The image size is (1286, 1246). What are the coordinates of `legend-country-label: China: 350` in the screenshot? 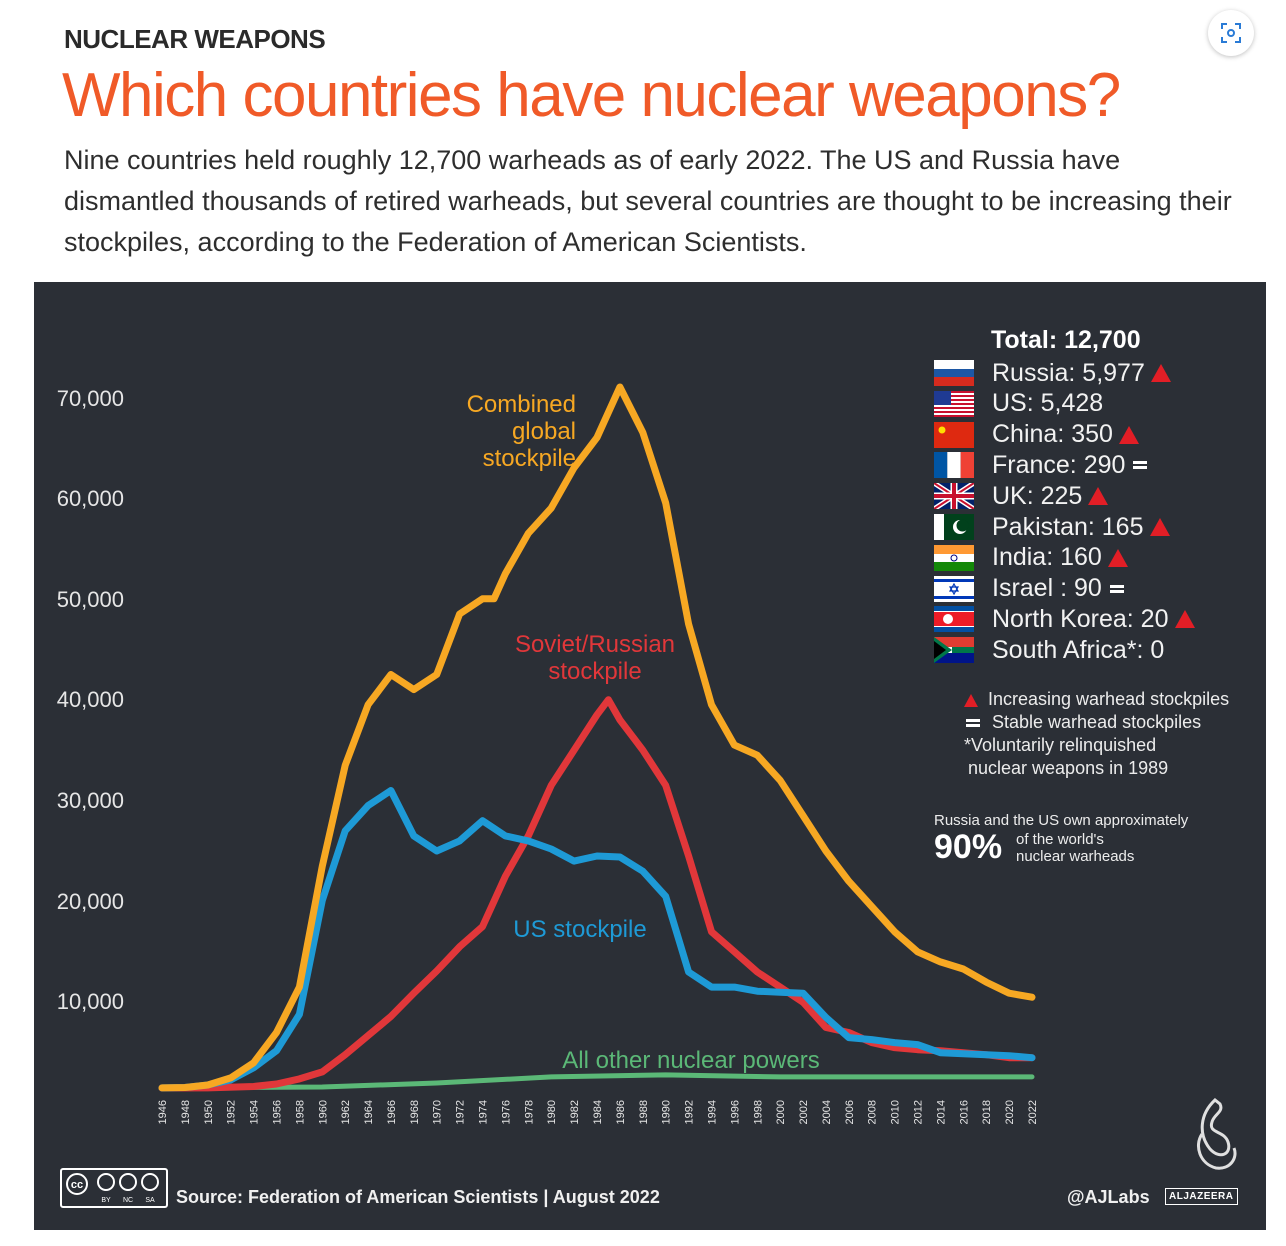 It's located at (1052, 434).